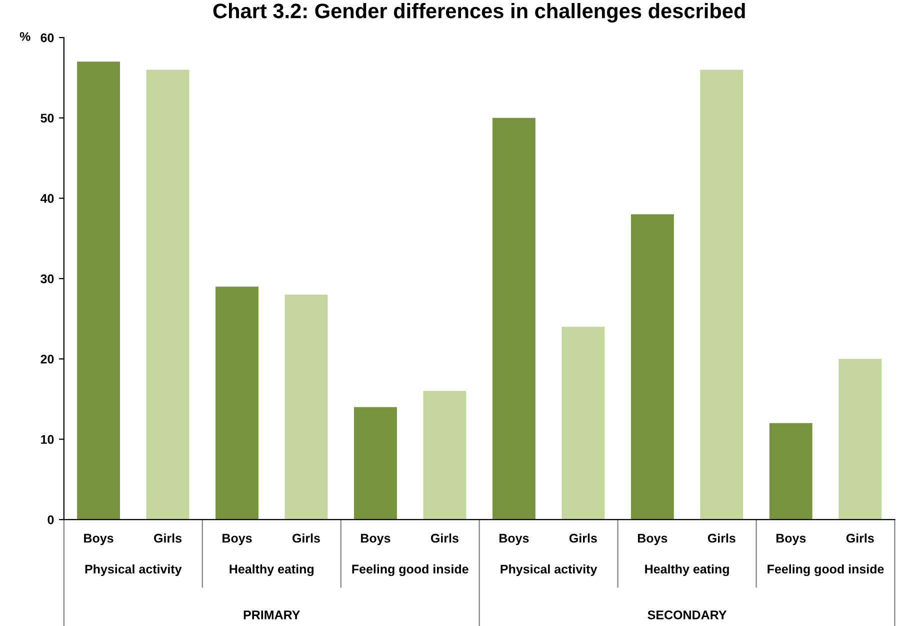  Describe the element at coordinates (47, 279) in the screenshot. I see `y-tick-label: 30` at that location.